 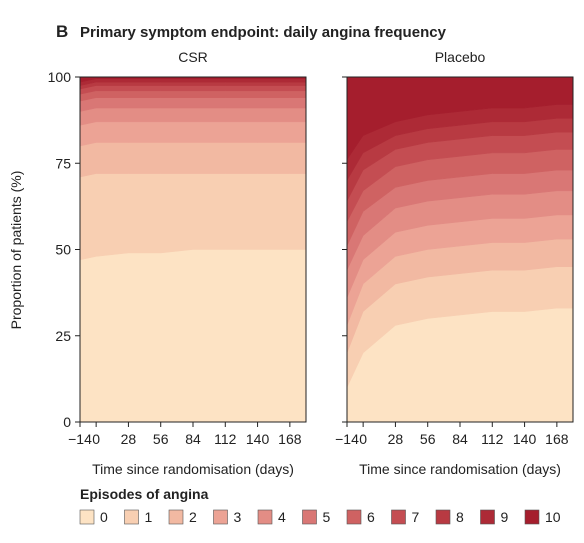 I want to click on legend-item-8: 8, so click(x=449, y=517).